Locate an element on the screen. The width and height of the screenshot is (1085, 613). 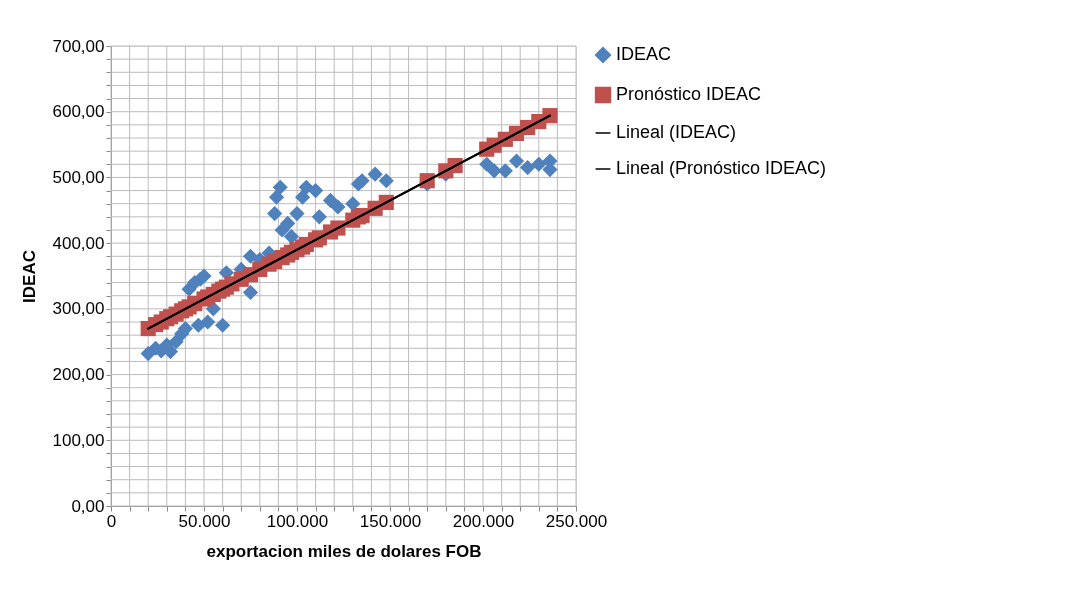
x-tick-label: 50.000 is located at coordinates (204, 521).